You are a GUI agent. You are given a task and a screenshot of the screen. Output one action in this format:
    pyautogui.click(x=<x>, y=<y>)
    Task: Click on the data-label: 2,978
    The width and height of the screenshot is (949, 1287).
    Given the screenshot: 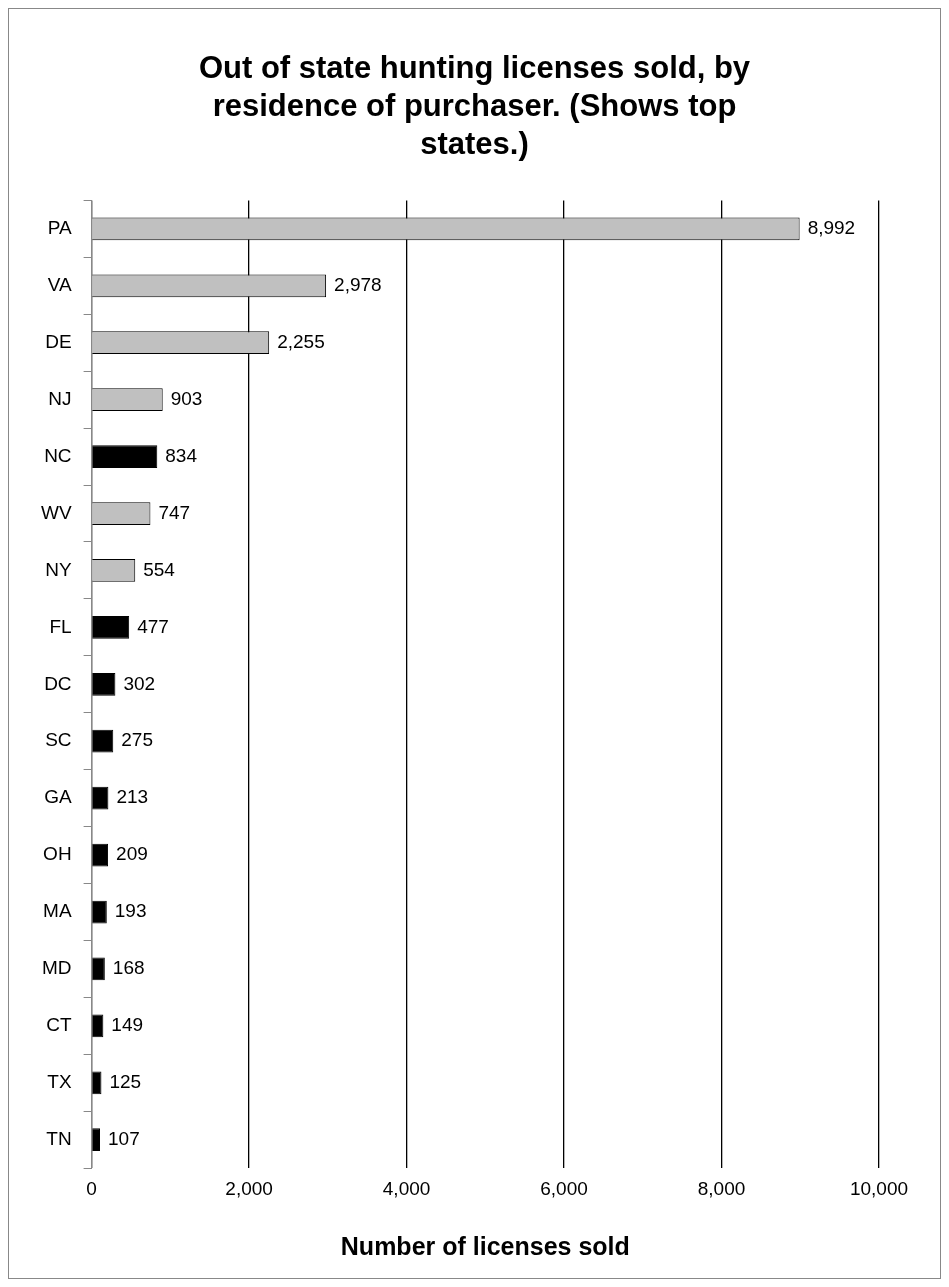 What is the action you would take?
    pyautogui.click(x=358, y=285)
    